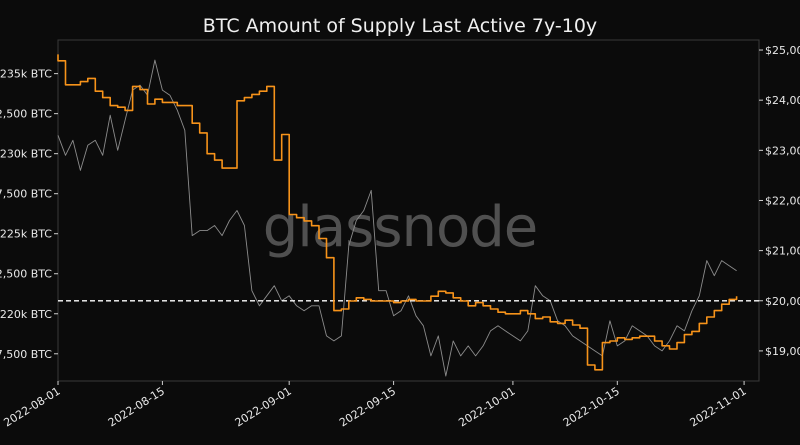 This screenshot has width=800, height=445. Describe the element at coordinates (591, 407) in the screenshot. I see `x-axis-tick-label: 2022-10-15` at that location.